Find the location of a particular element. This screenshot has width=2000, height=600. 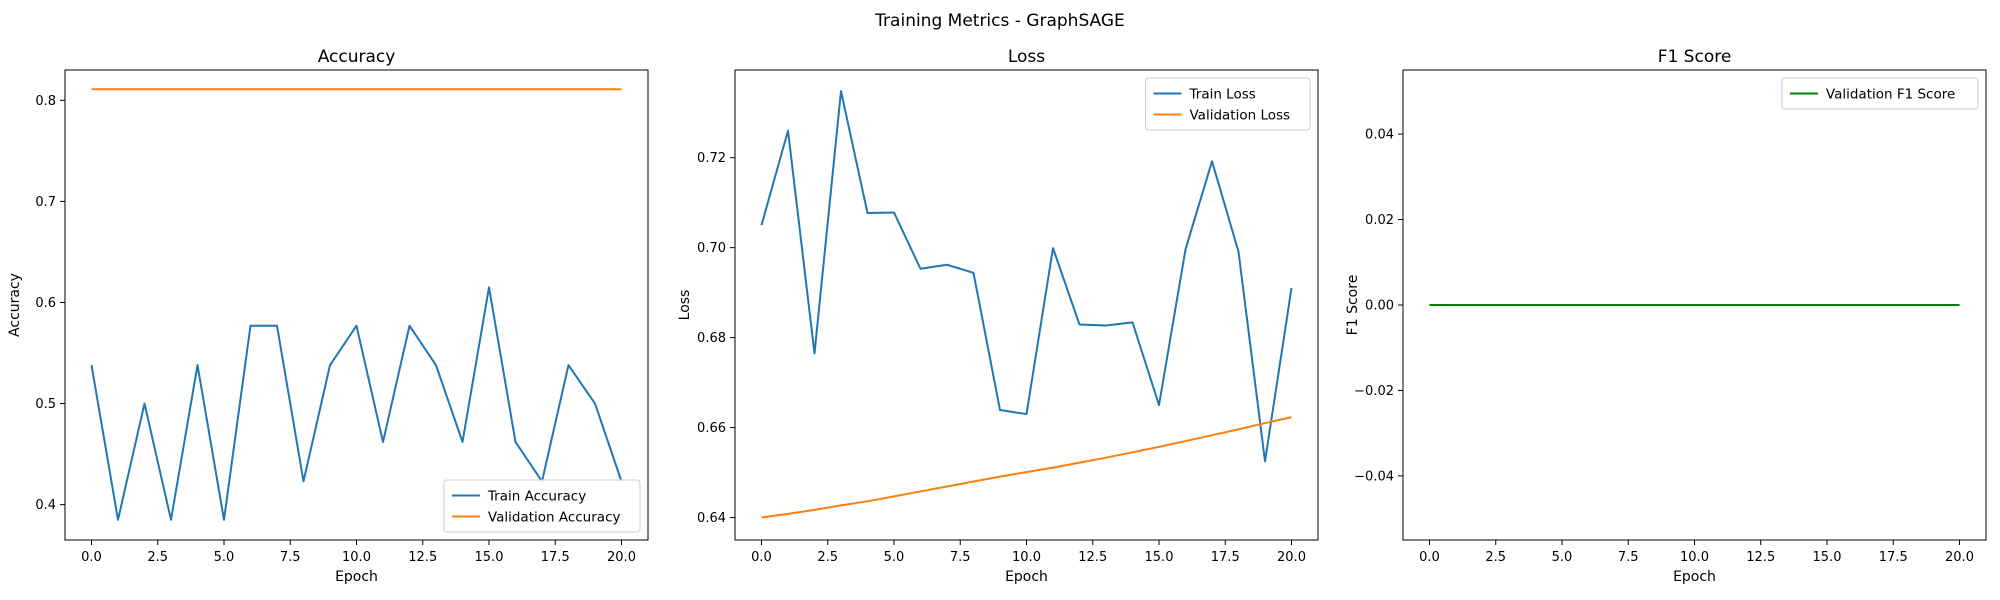

accuracy-y-tick-label: 0.7 is located at coordinates (45, 202).